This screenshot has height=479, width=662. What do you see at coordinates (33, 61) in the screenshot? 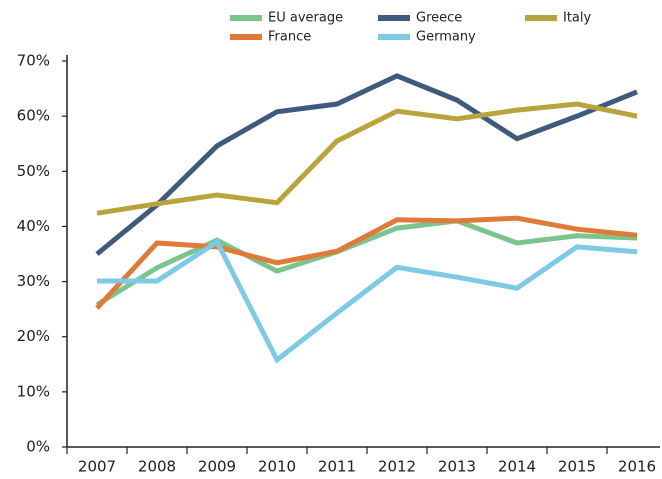
I see `y-tick-label: 70%` at bounding box center [33, 61].